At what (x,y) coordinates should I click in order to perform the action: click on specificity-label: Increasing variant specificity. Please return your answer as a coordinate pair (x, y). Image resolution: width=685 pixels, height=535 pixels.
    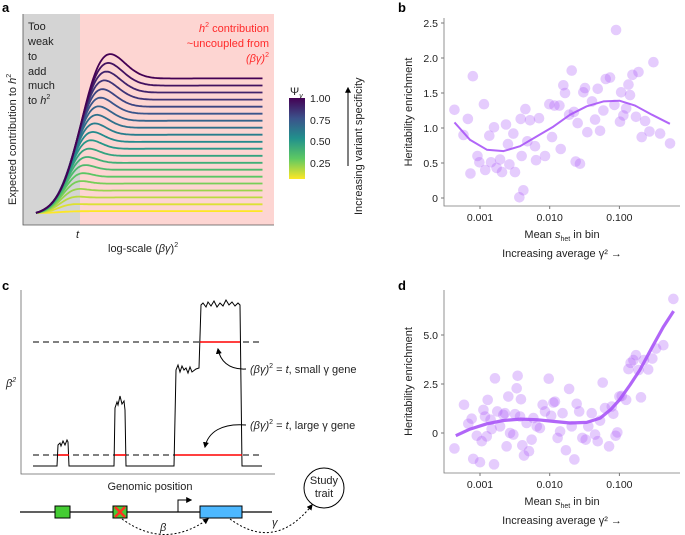
    Looking at the image, I should click on (359, 146).